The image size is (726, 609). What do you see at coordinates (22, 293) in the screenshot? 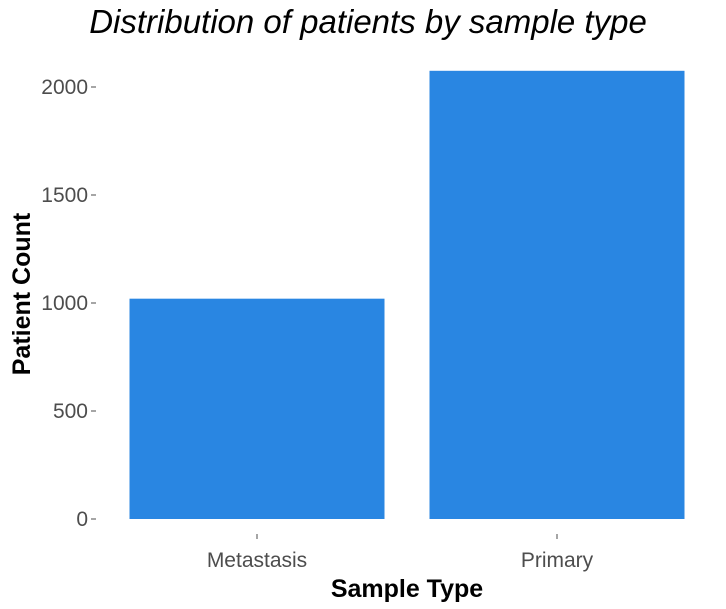
I see `y-axis-title: Patient Count` at bounding box center [22, 293].